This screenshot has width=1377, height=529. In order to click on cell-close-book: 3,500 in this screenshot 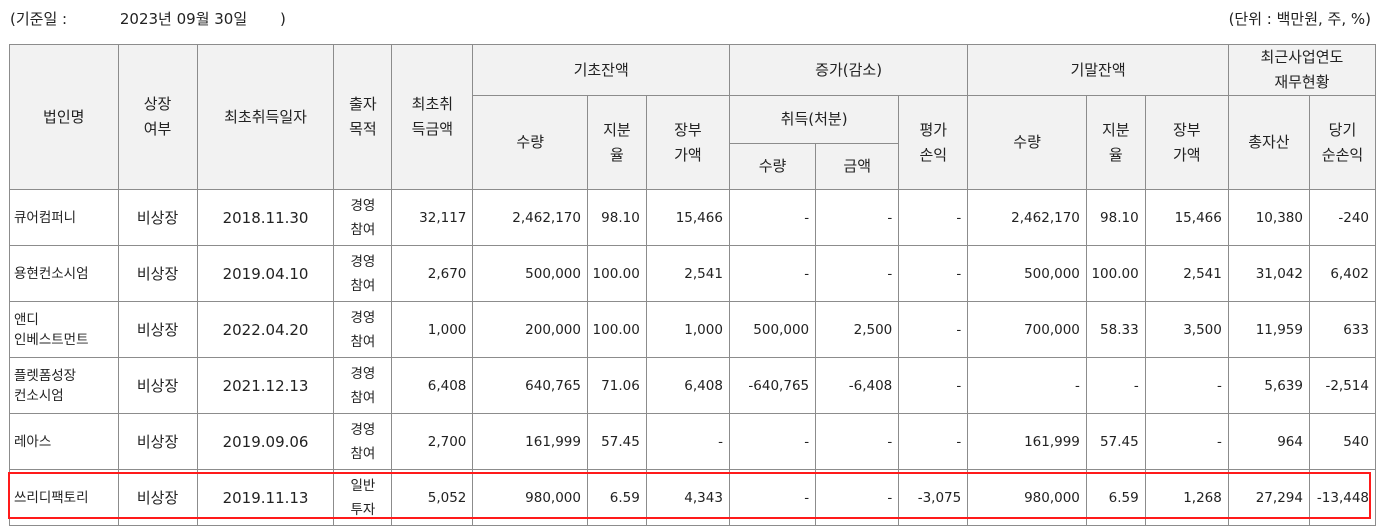, I will do `click(1186, 329)`.